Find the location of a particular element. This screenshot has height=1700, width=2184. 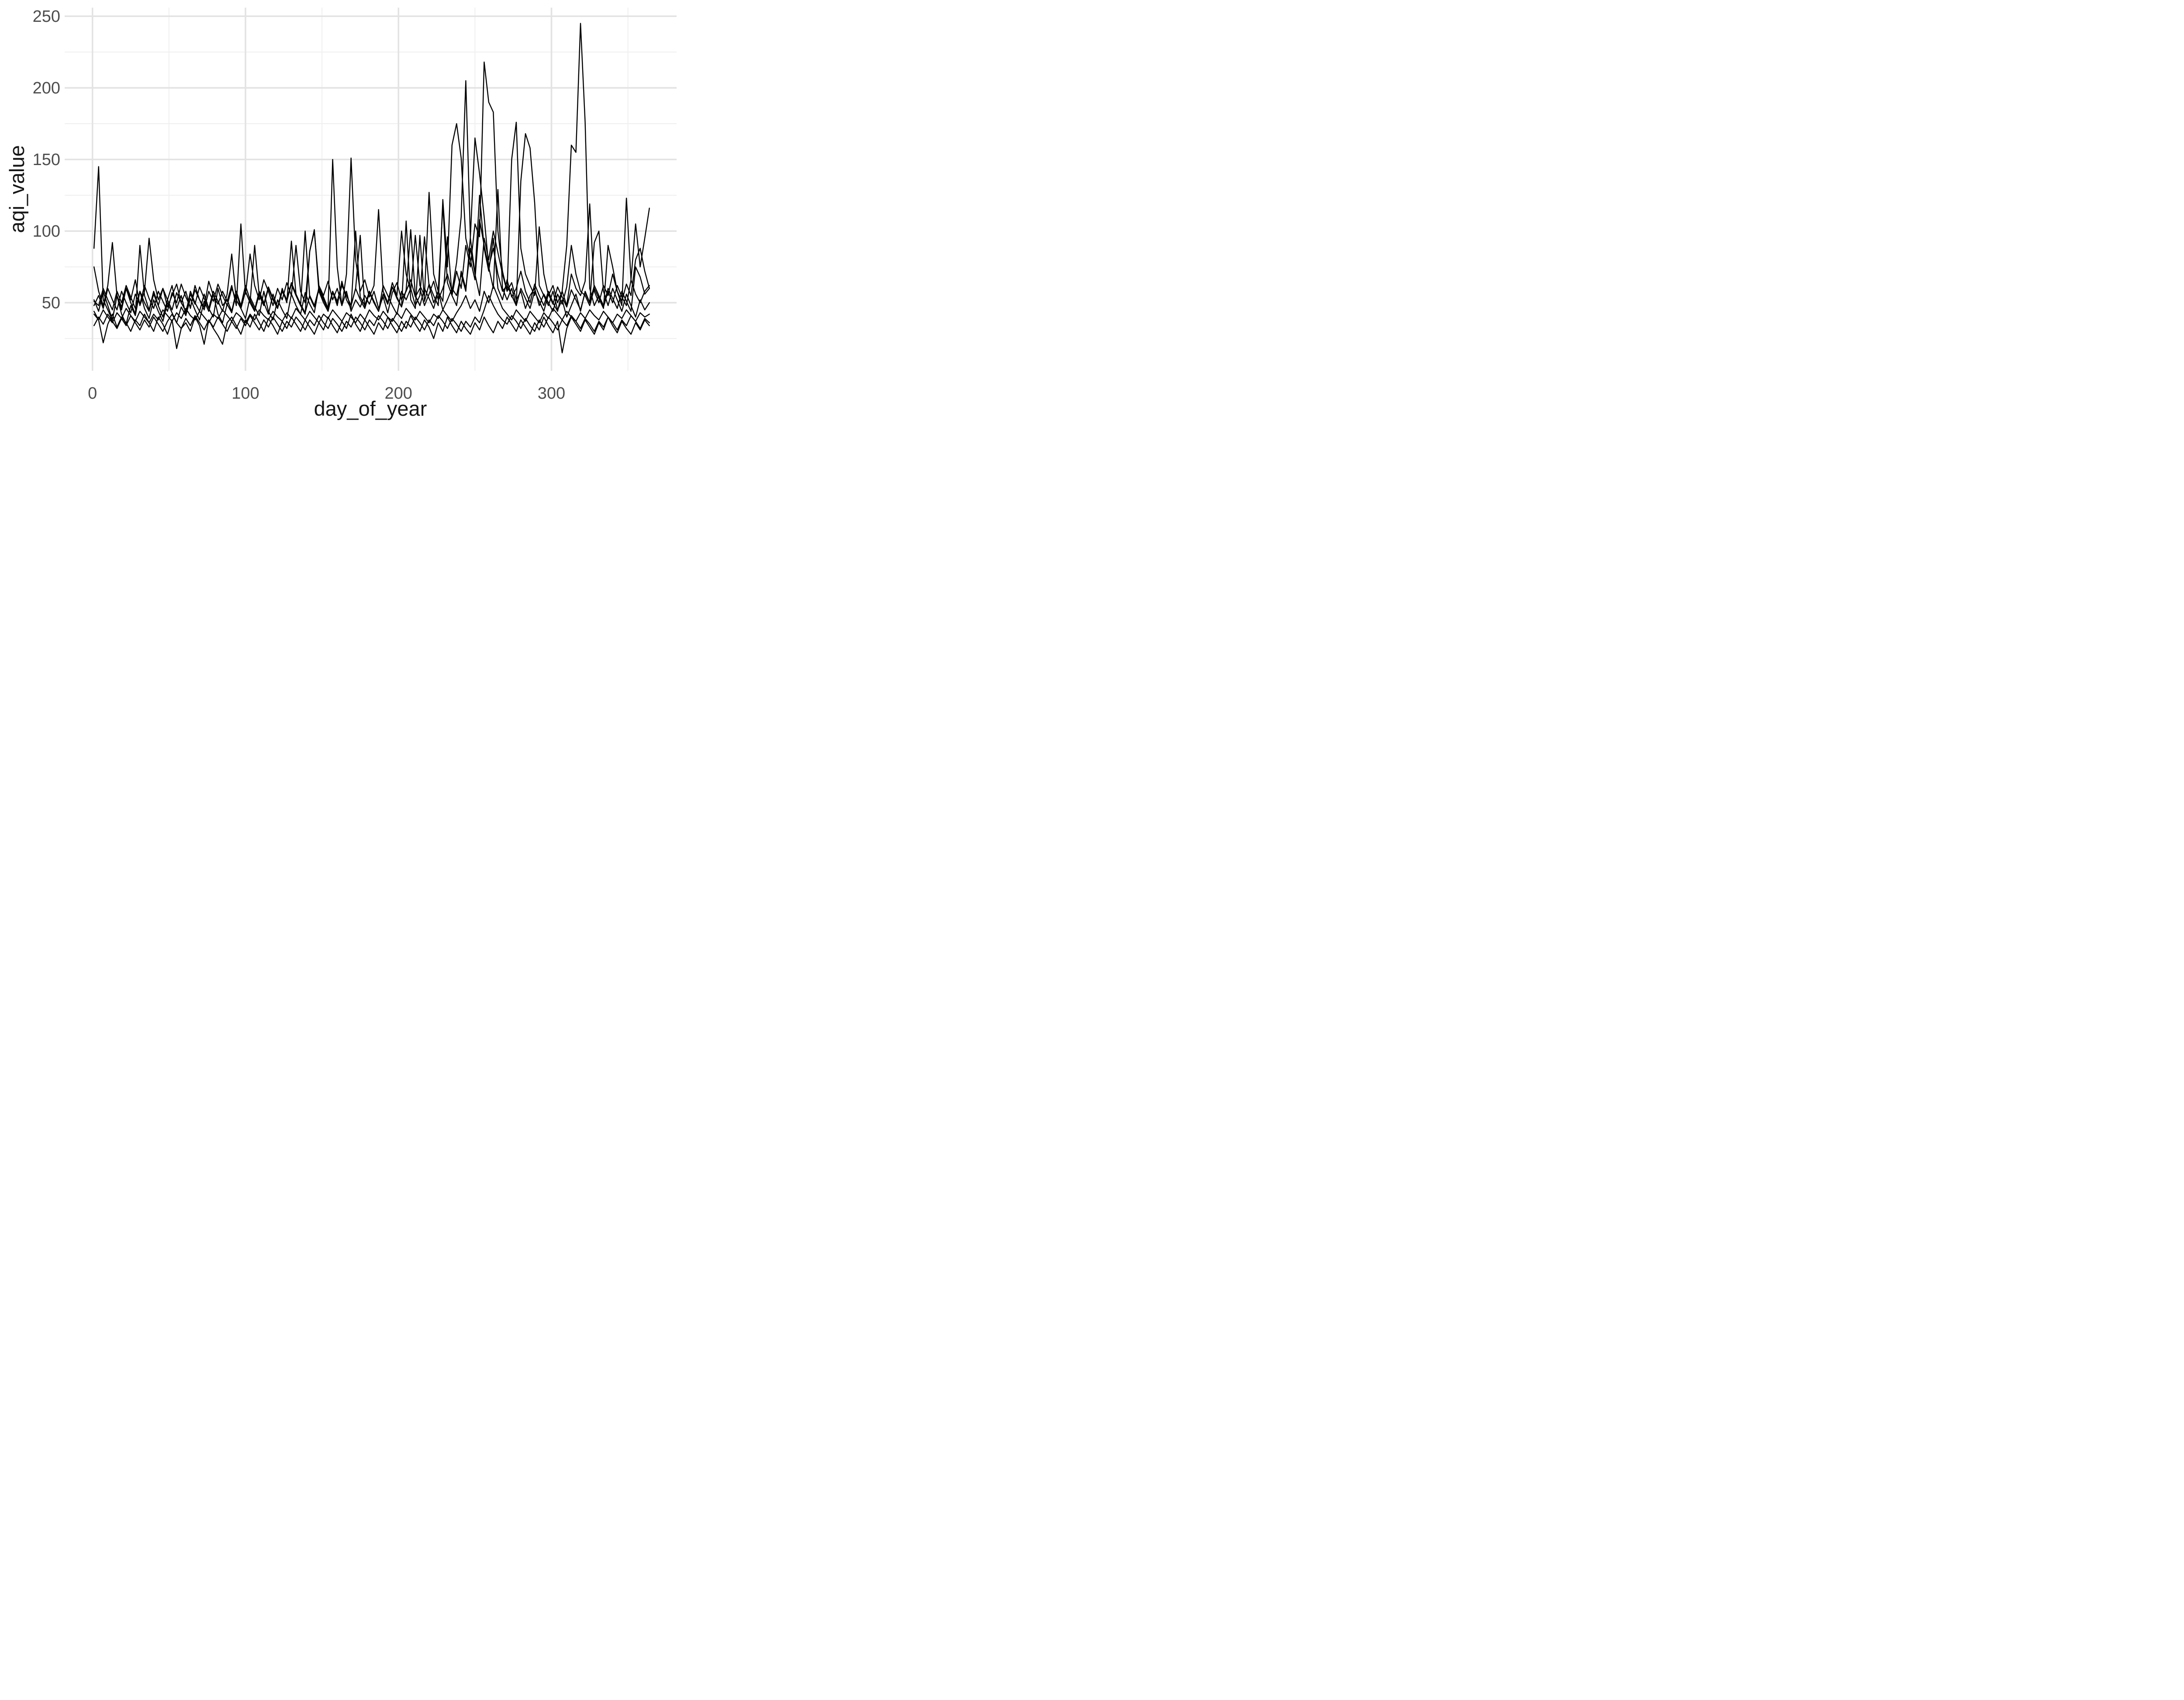

y-tick-label: 200 is located at coordinates (46, 88).